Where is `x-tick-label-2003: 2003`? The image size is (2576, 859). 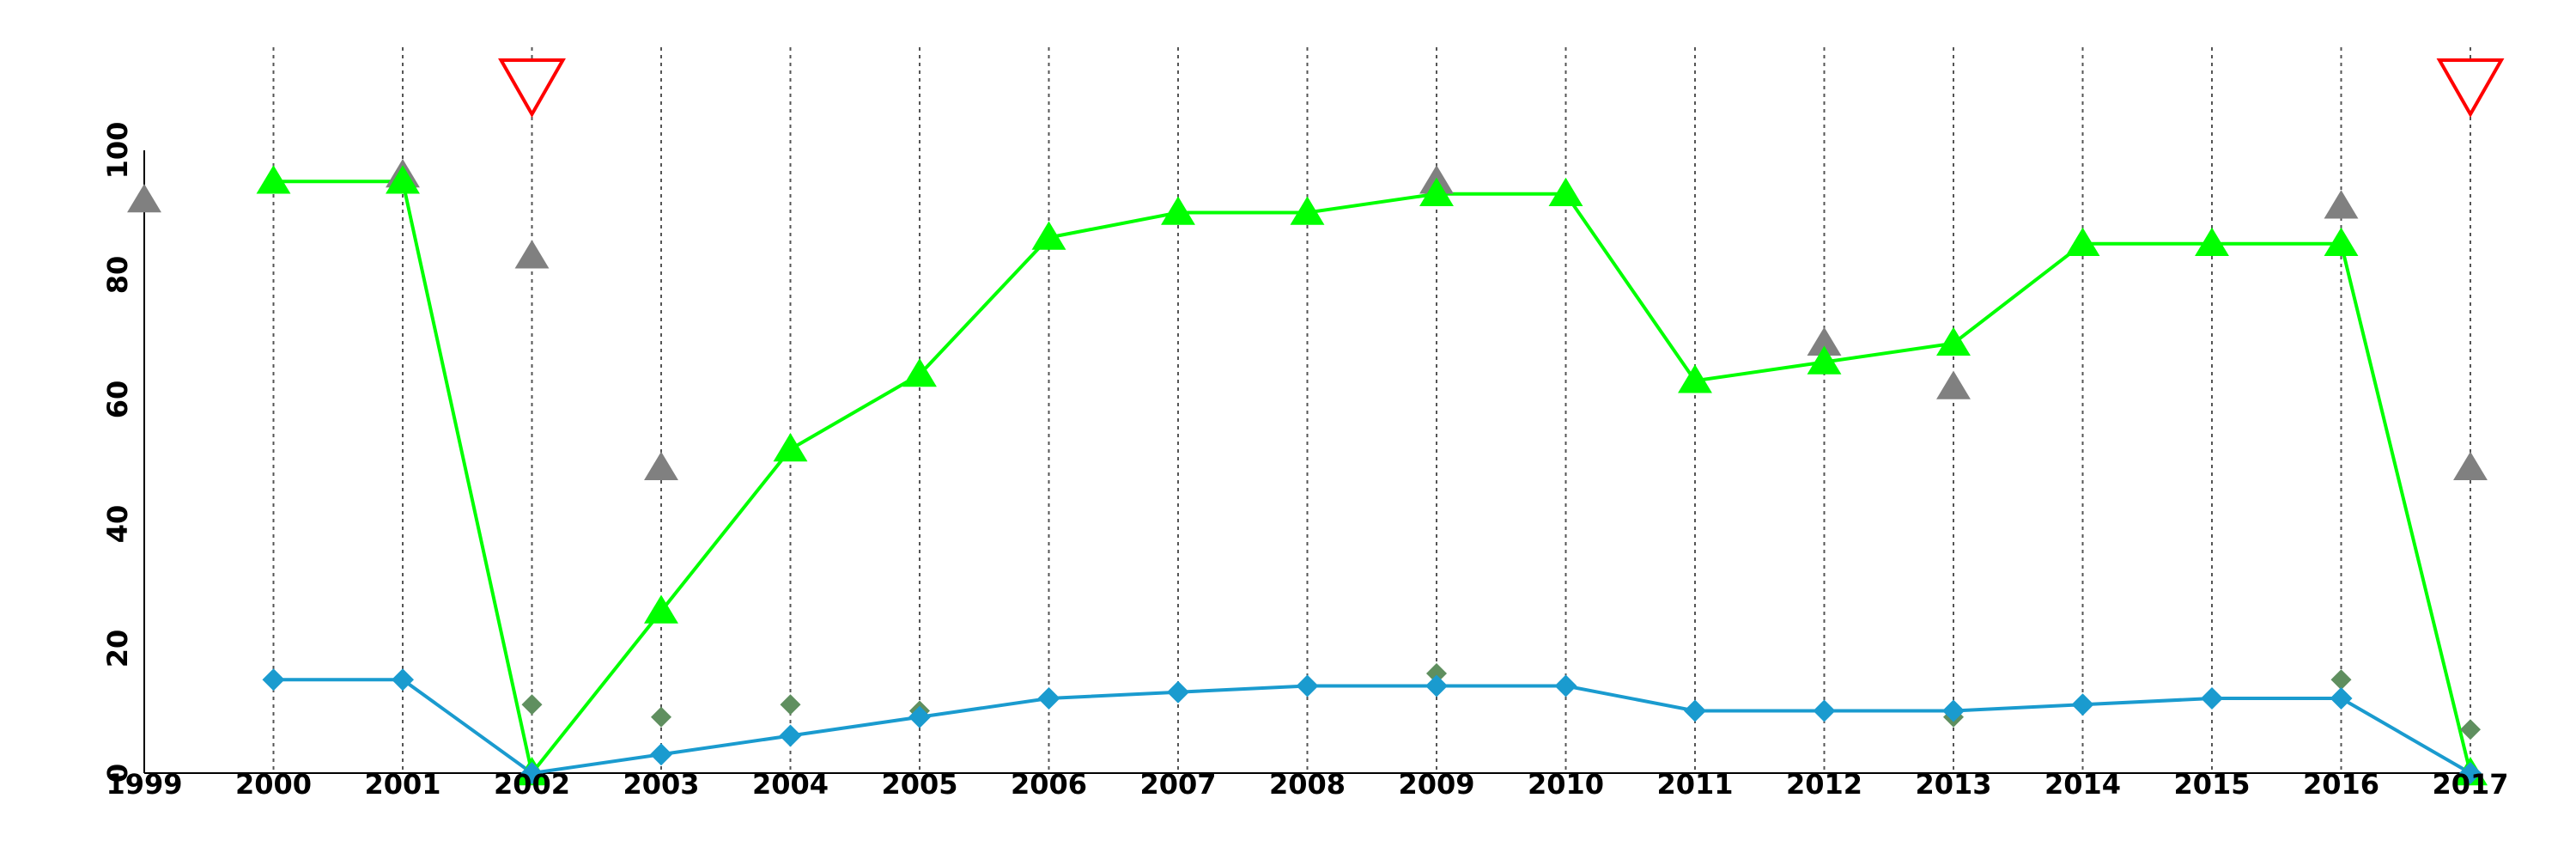 x-tick-label-2003: 2003 is located at coordinates (661, 784).